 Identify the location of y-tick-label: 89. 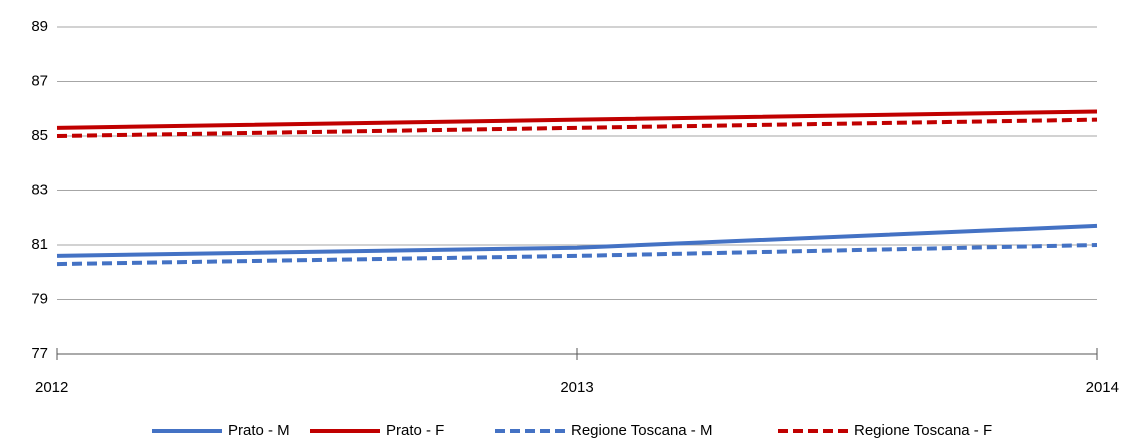
(39, 26).